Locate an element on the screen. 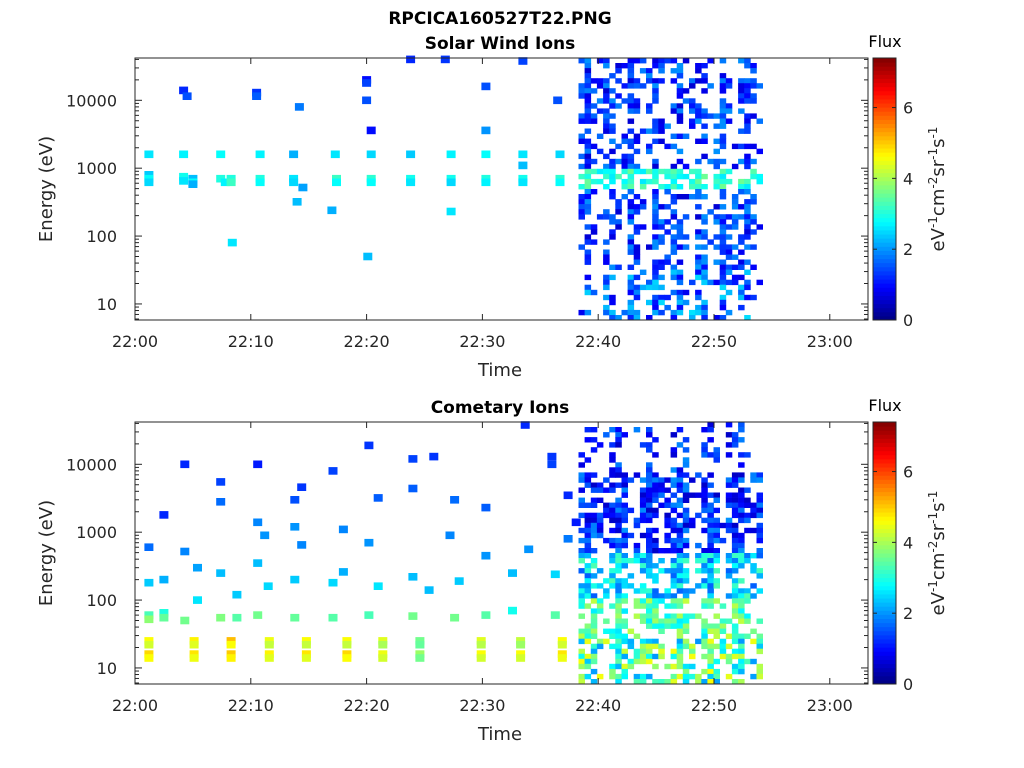  colorbar-tick-label: 4 is located at coordinates (908, 542).